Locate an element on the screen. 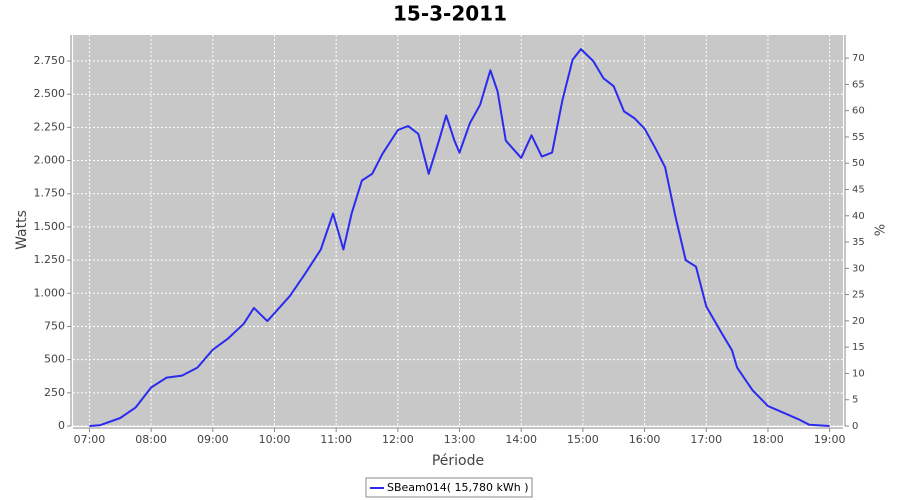  x-tick-label: 07:00 is located at coordinates (90, 439).